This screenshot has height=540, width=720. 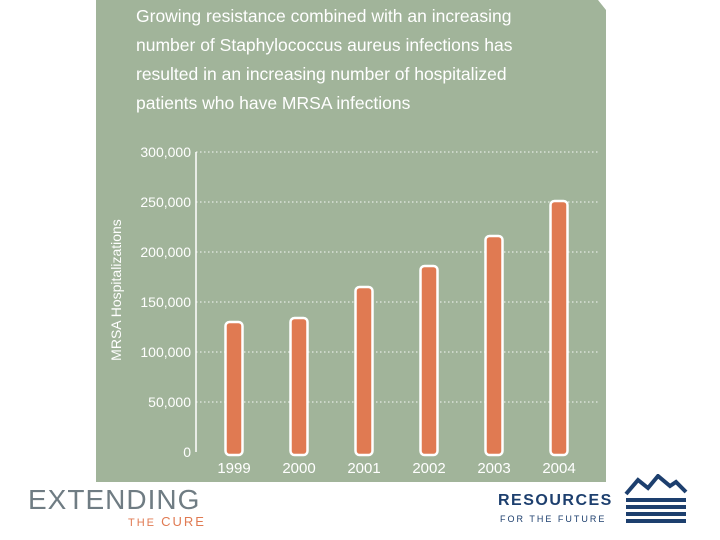 I want to click on bar-2002, so click(x=429, y=360).